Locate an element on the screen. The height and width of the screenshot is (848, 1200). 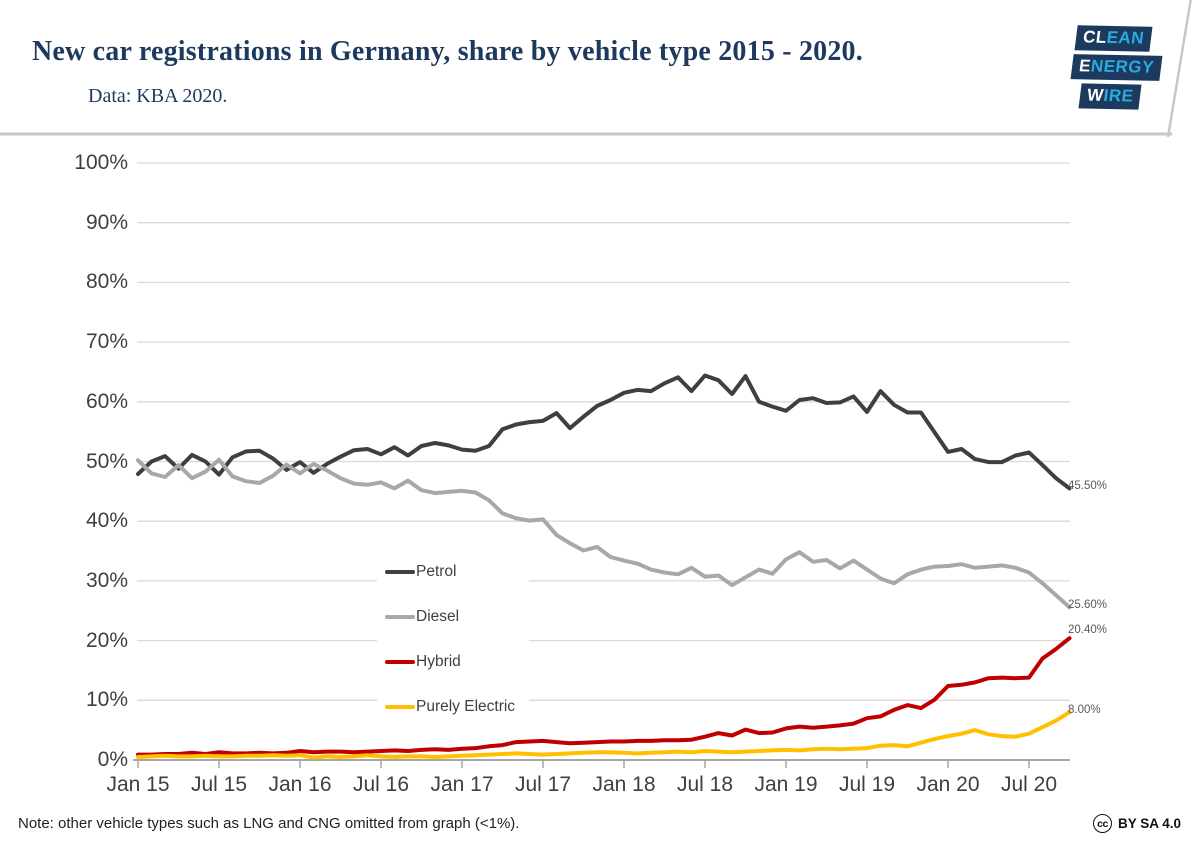
x-tick-label: Jan 17 is located at coordinates (462, 784).